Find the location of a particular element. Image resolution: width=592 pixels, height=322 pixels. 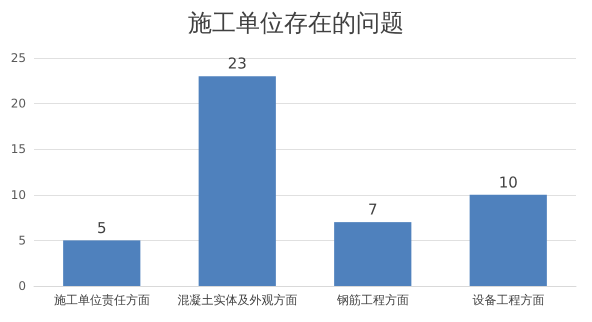

chart-title: 施工单位存在的问题 is located at coordinates (296, 23).